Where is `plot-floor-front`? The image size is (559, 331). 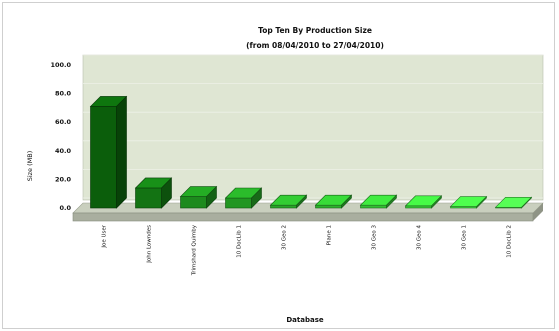 plot-floor-front is located at coordinates (303, 217).